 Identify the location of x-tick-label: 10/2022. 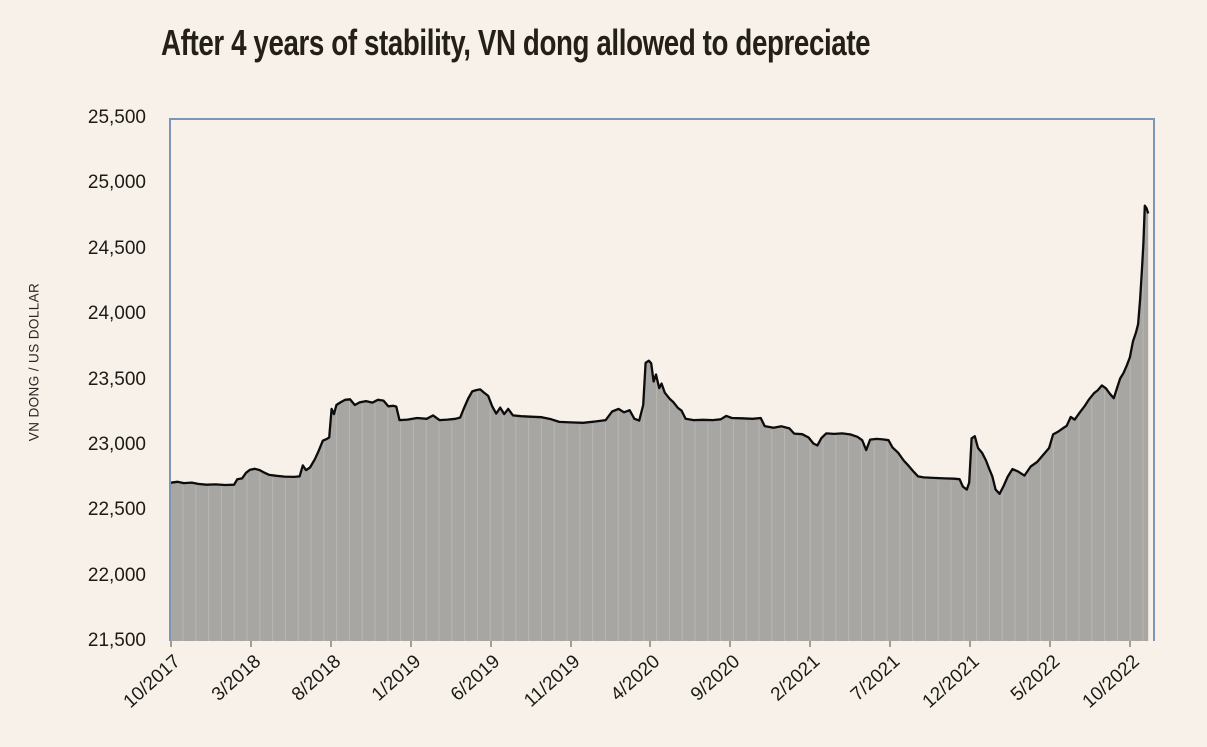
(1111, 682).